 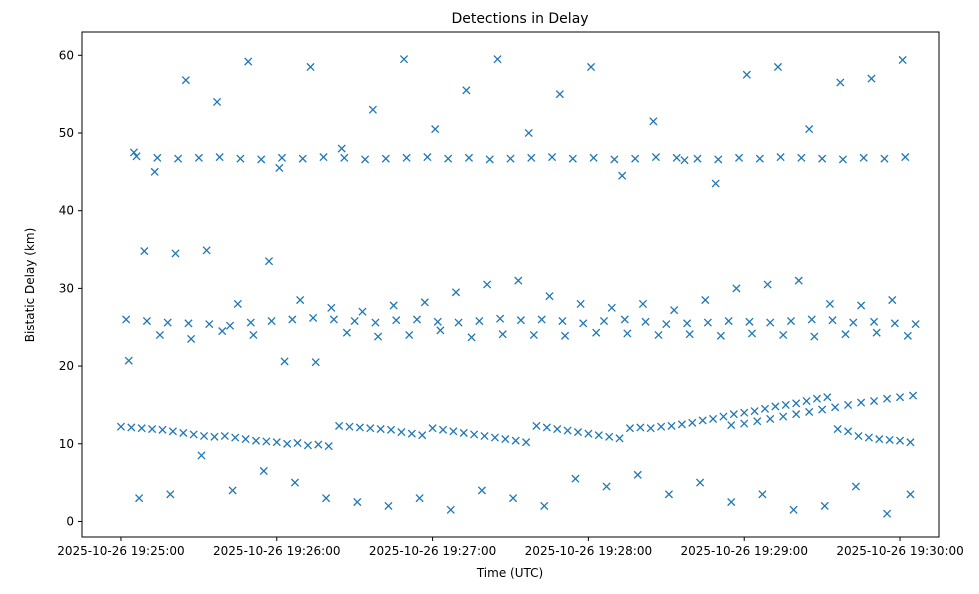 I want to click on x-tick-label: 2025-10-26 19:29:00, so click(x=744, y=551).